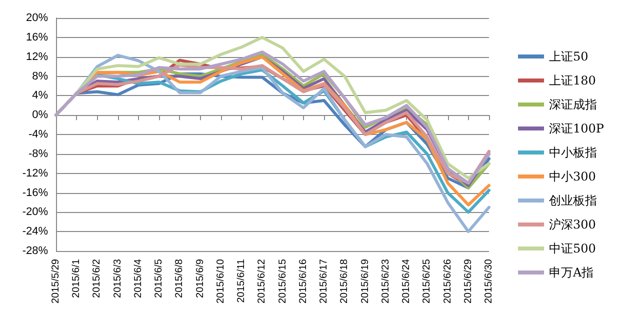 The width and height of the screenshot is (619, 329). Describe the element at coordinates (37, 37) in the screenshot. I see `y-tick-label: 16%` at that location.